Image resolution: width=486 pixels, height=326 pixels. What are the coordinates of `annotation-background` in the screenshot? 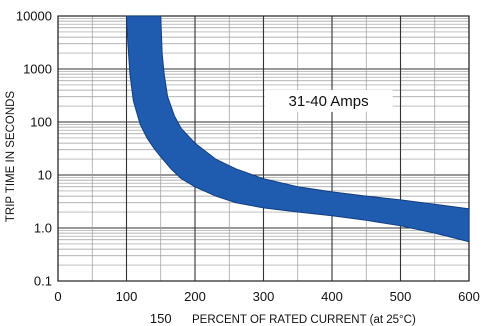 It's located at (328, 100).